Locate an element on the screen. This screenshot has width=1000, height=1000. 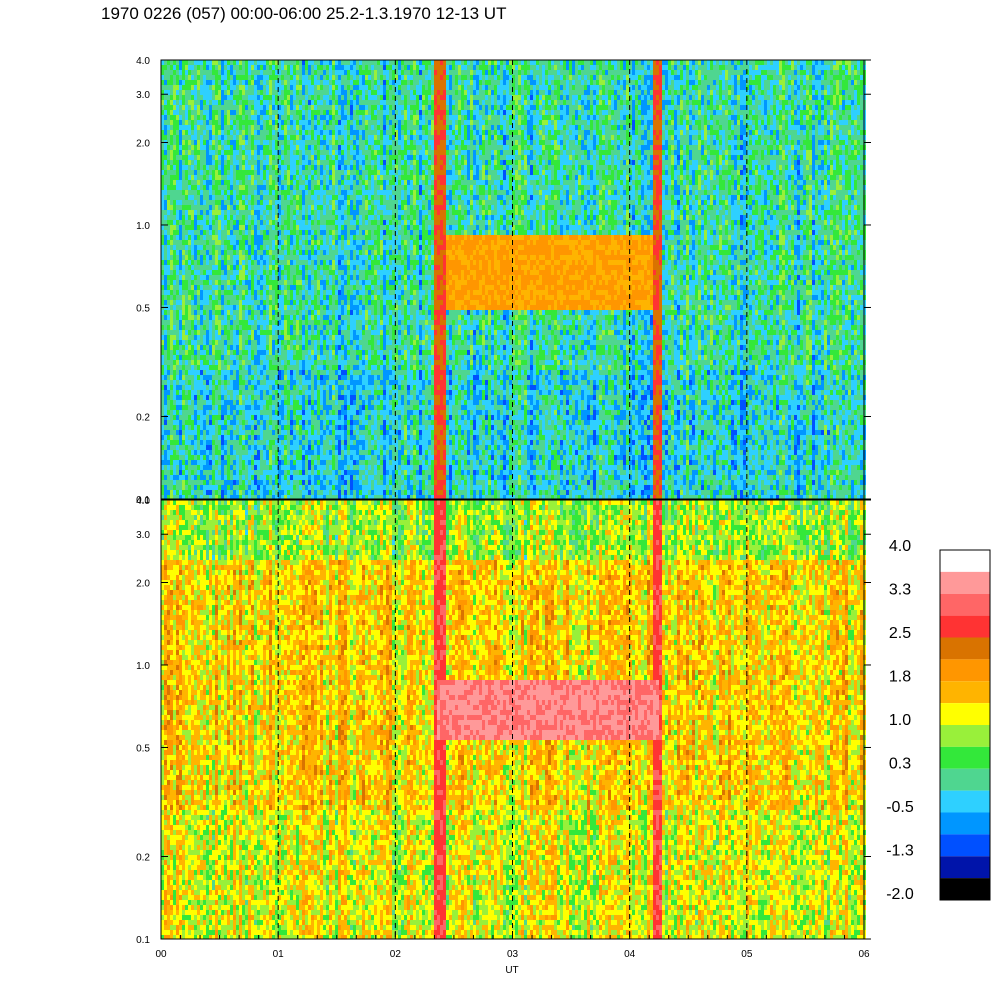
colorbar-label: 4.0 is located at coordinates (900, 546).